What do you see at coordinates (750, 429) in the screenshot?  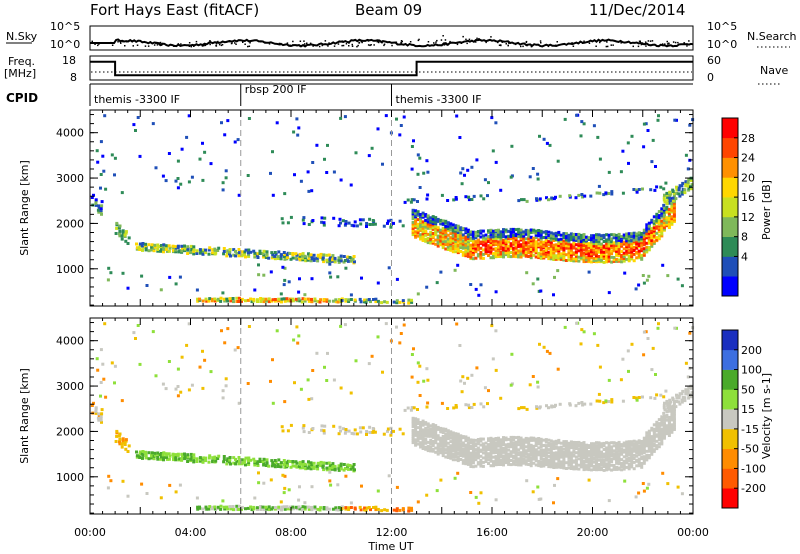 I see `colorbar-tick-label: -15` at bounding box center [750, 429].